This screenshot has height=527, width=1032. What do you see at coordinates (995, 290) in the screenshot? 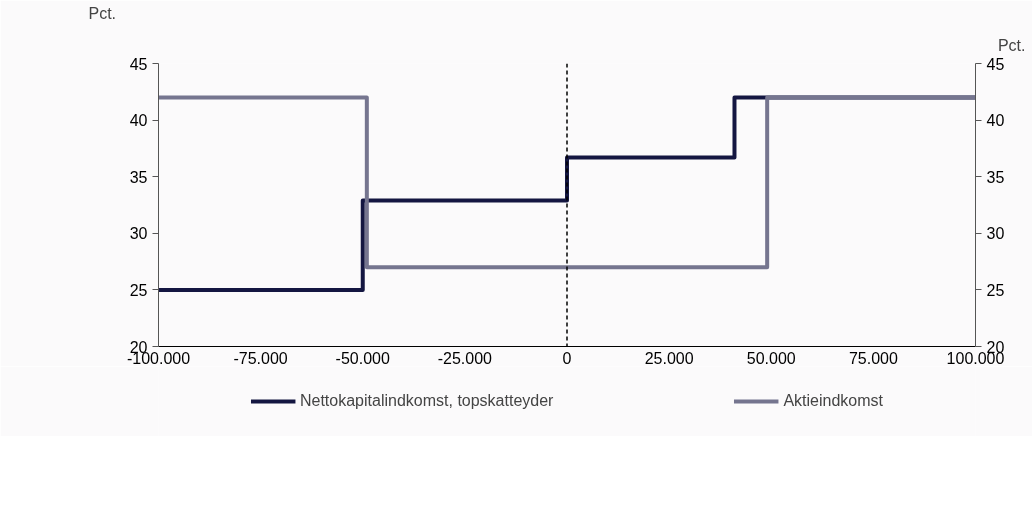
I see `y2-tick-label: 25` at bounding box center [995, 290].